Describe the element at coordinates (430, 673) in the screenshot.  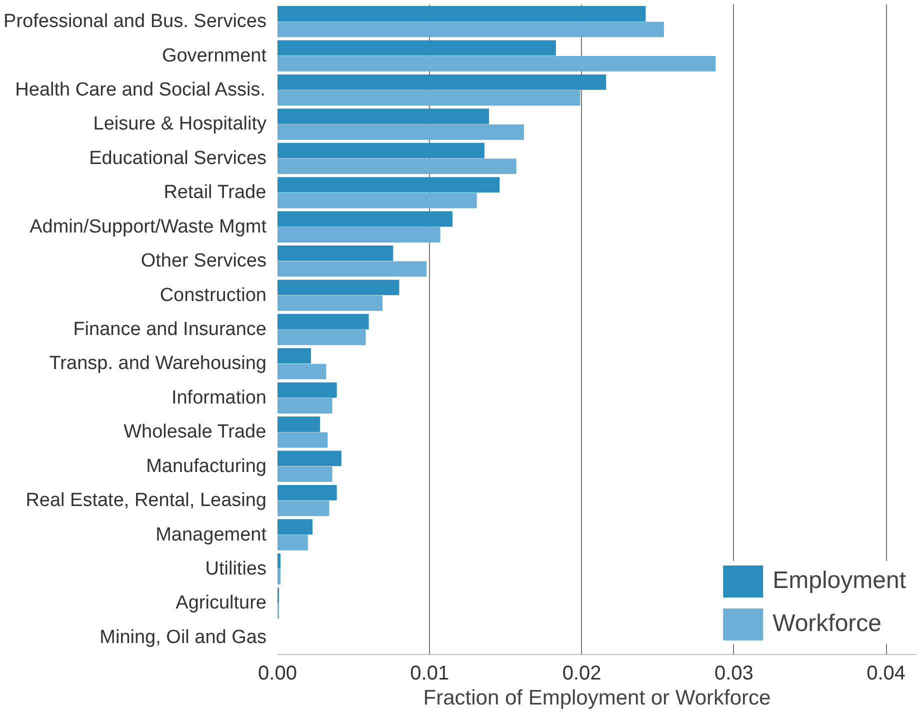
I see `x-tick-label: 0.01` at that location.